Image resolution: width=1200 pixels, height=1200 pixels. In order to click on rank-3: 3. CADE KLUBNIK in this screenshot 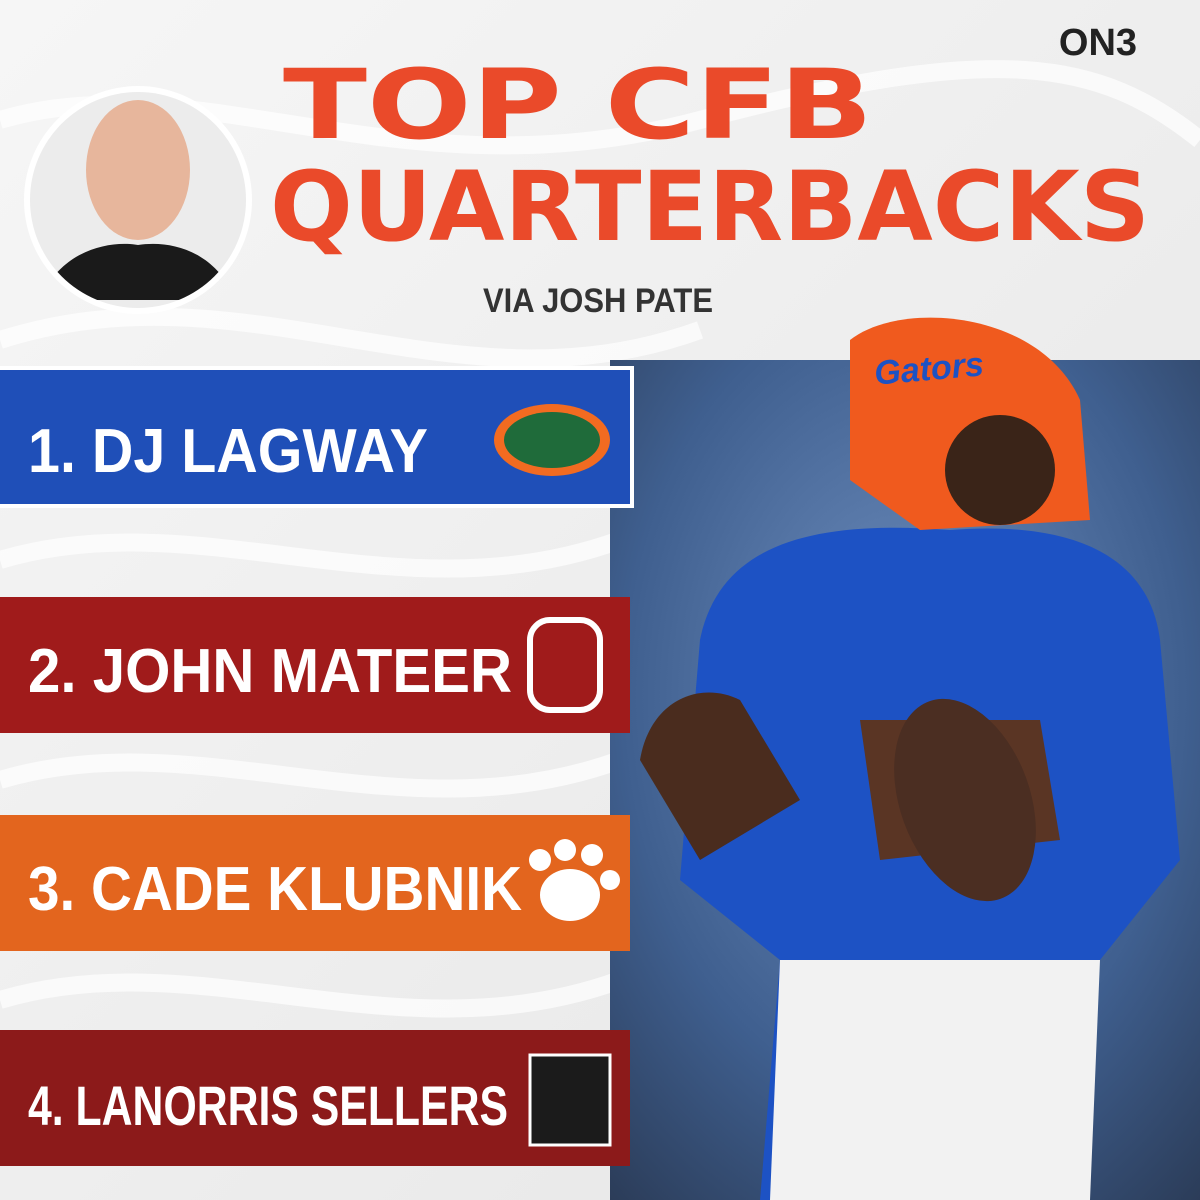, I will do `click(315, 883)`.